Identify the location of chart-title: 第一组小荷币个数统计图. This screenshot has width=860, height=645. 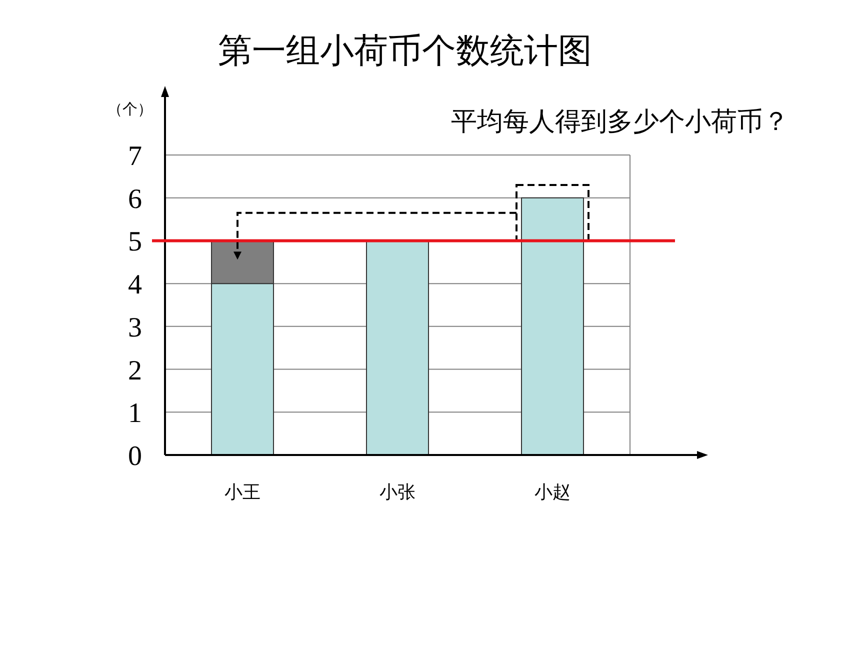
(405, 51).